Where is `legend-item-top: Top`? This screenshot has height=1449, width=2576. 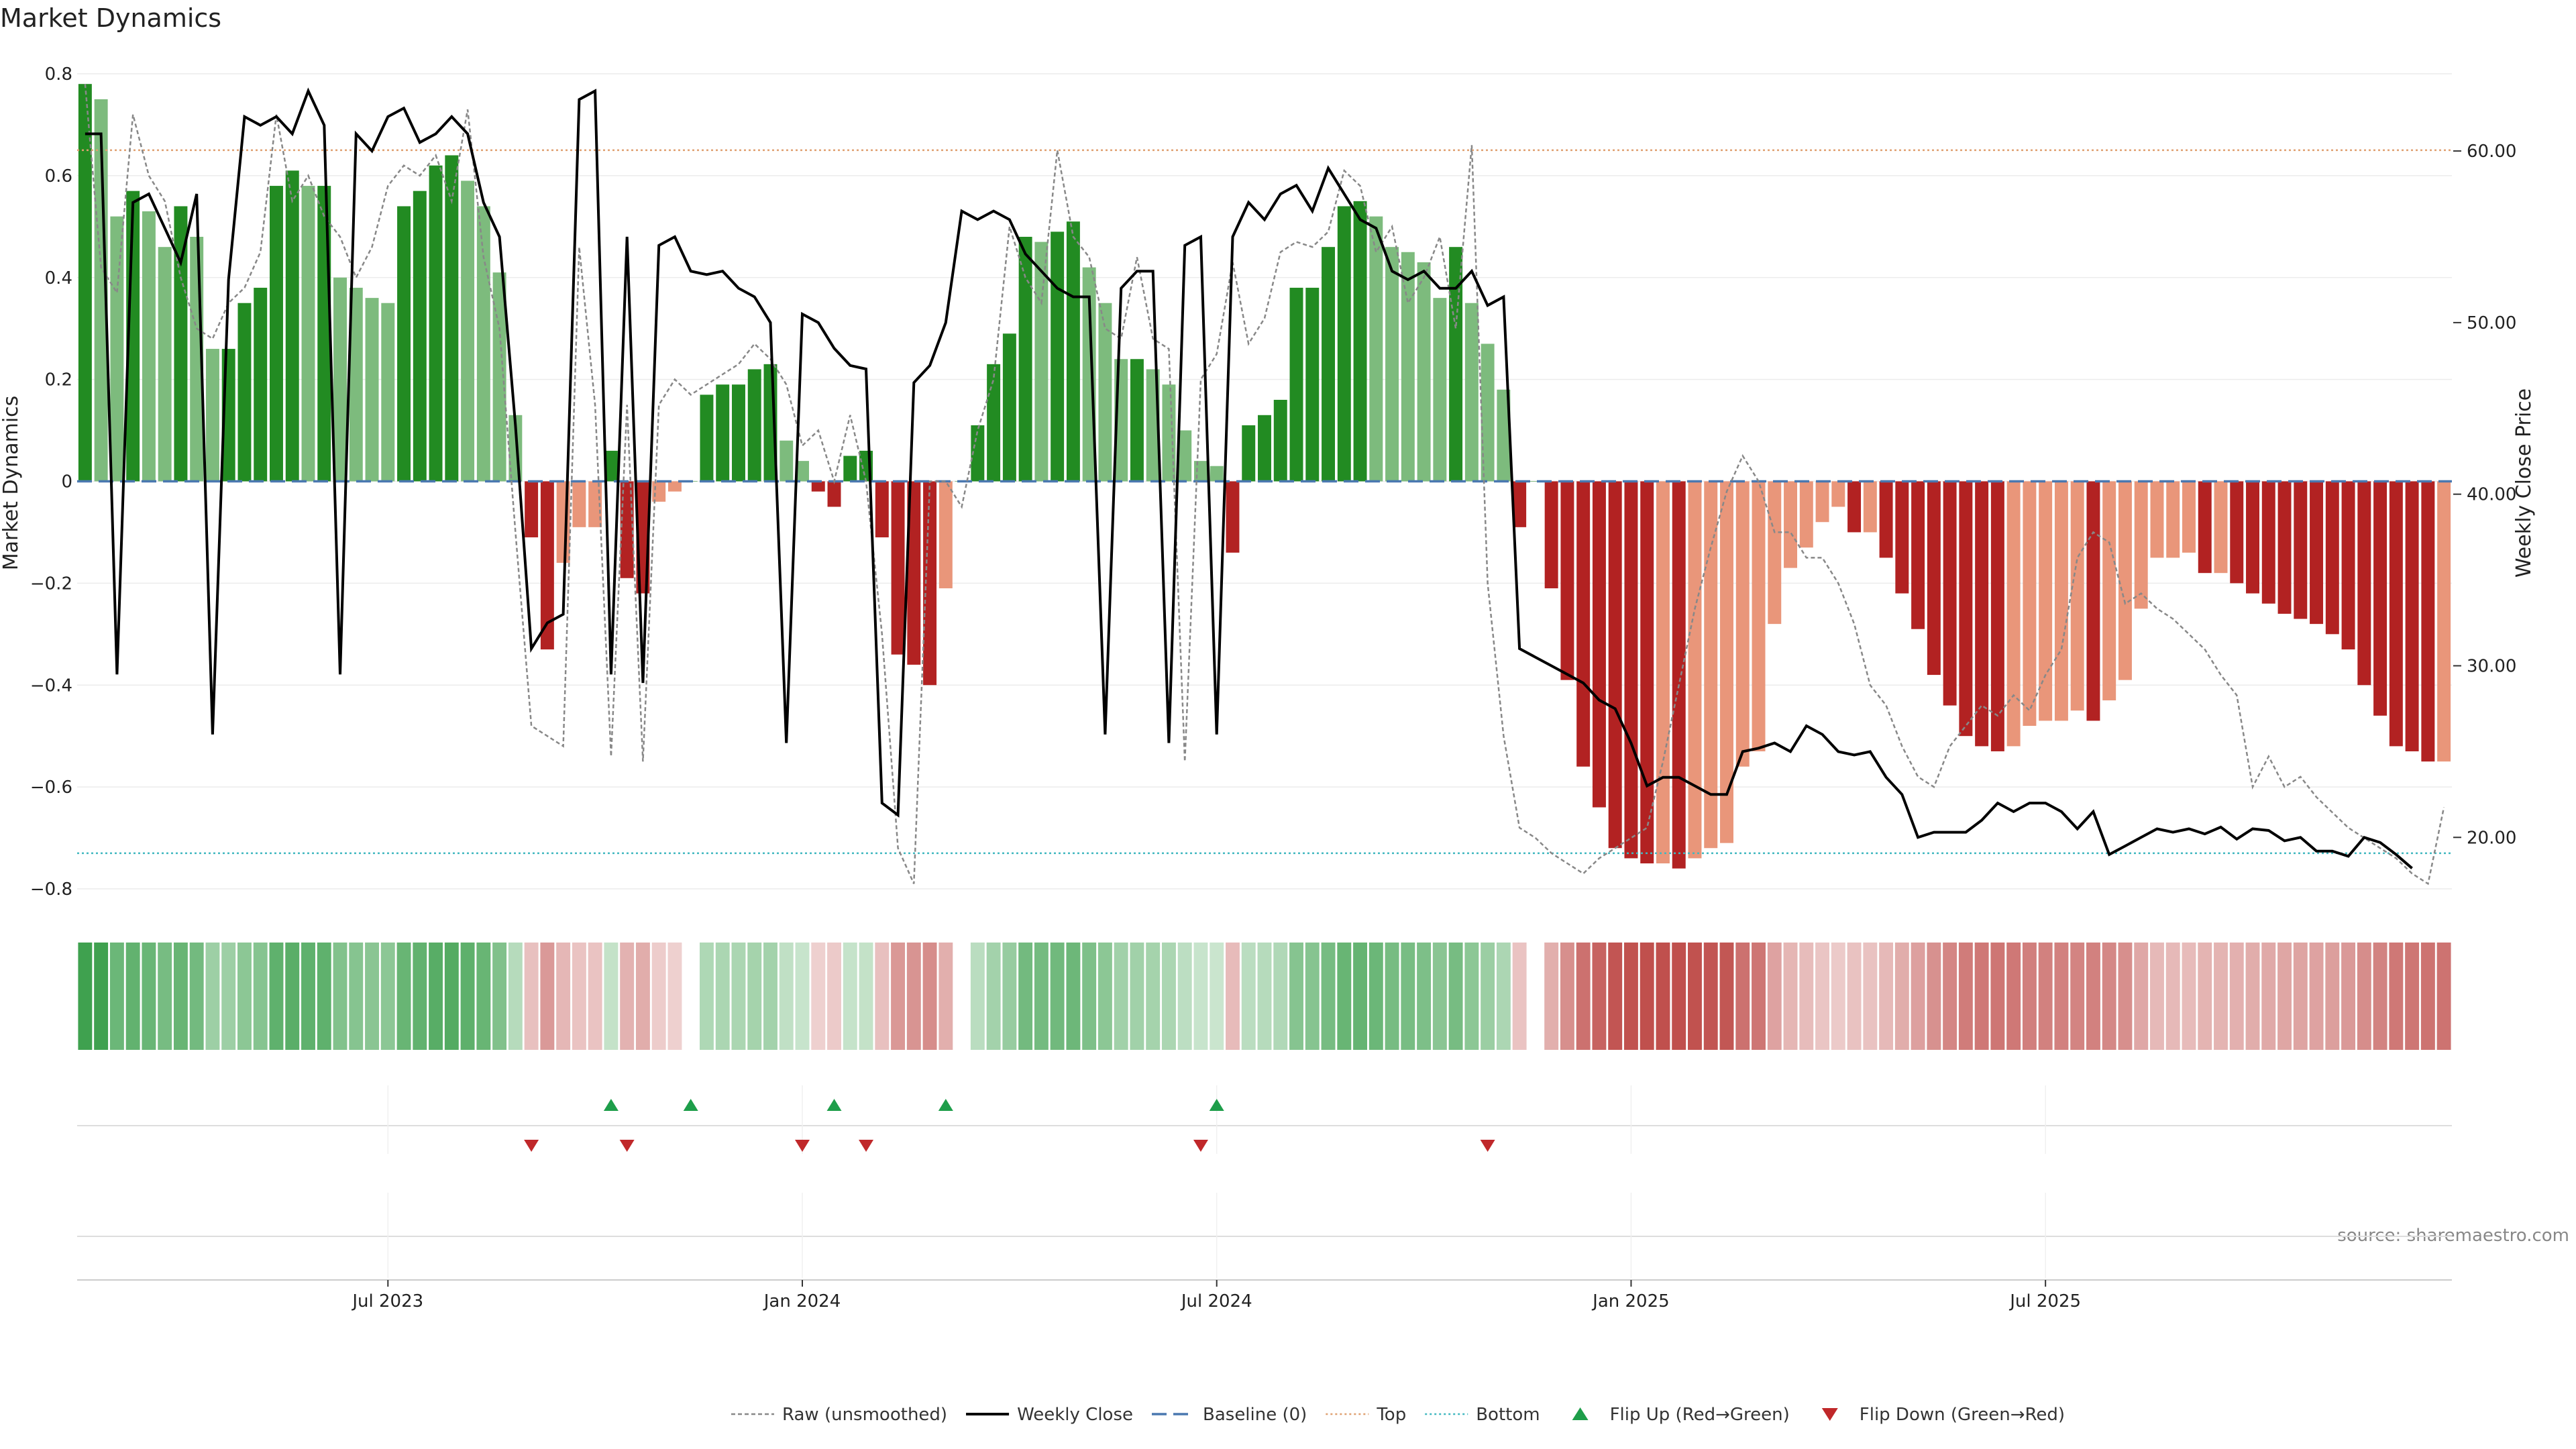
legend-item-top: Top is located at coordinates (1366, 1415).